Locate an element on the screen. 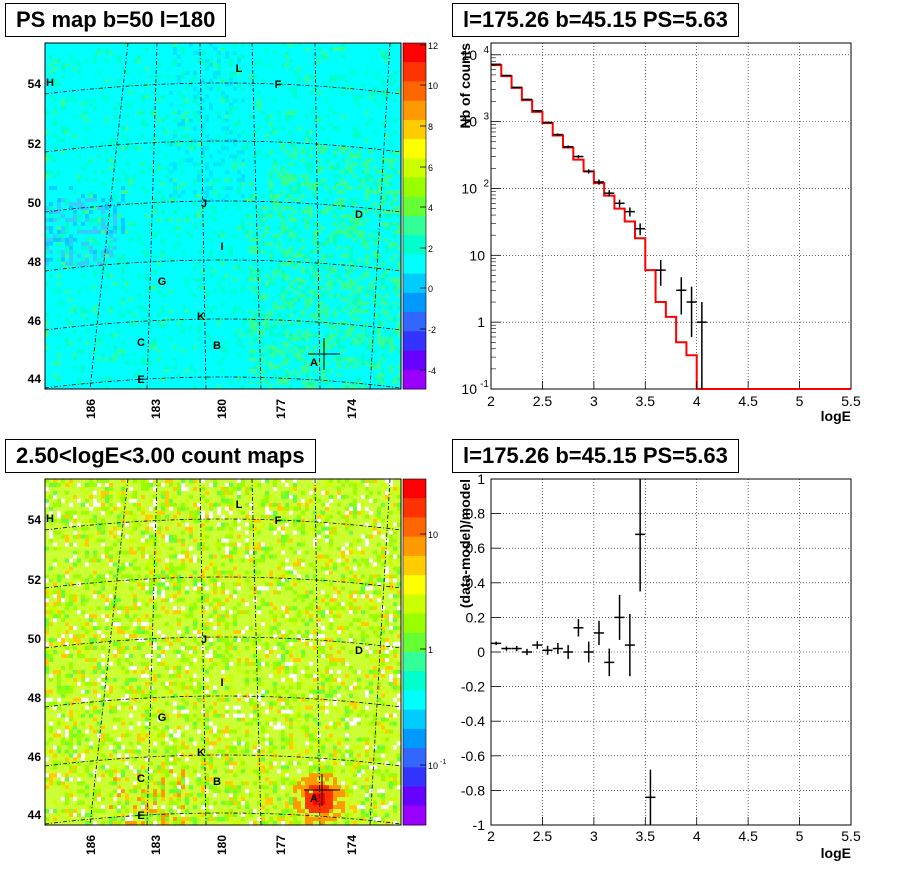  colorbar-frame is located at coordinates (414, 216).